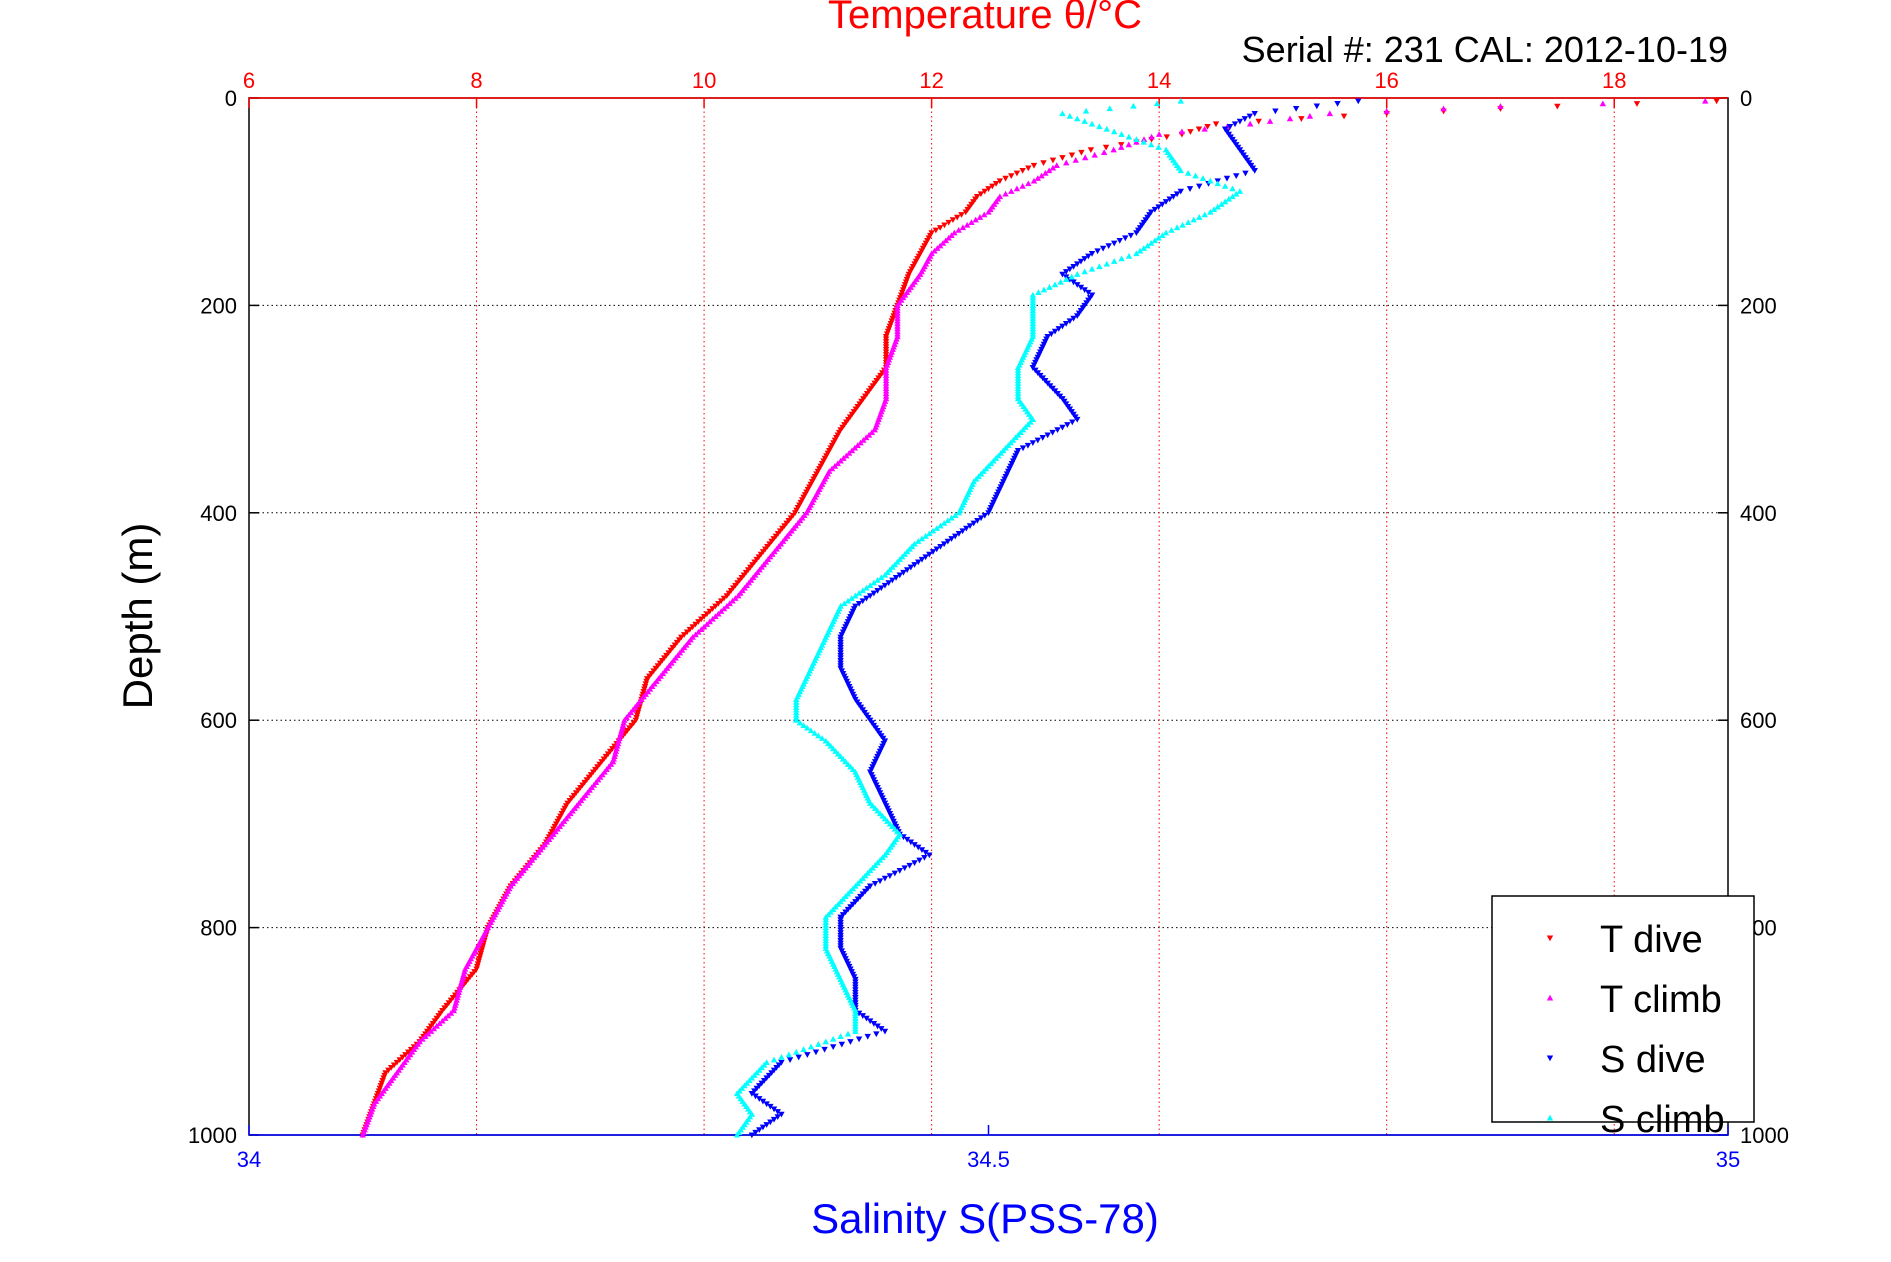 This screenshot has width=1891, height=1262. What do you see at coordinates (1758, 305) in the screenshot?
I see `y-tick-label-right: 200` at bounding box center [1758, 305].